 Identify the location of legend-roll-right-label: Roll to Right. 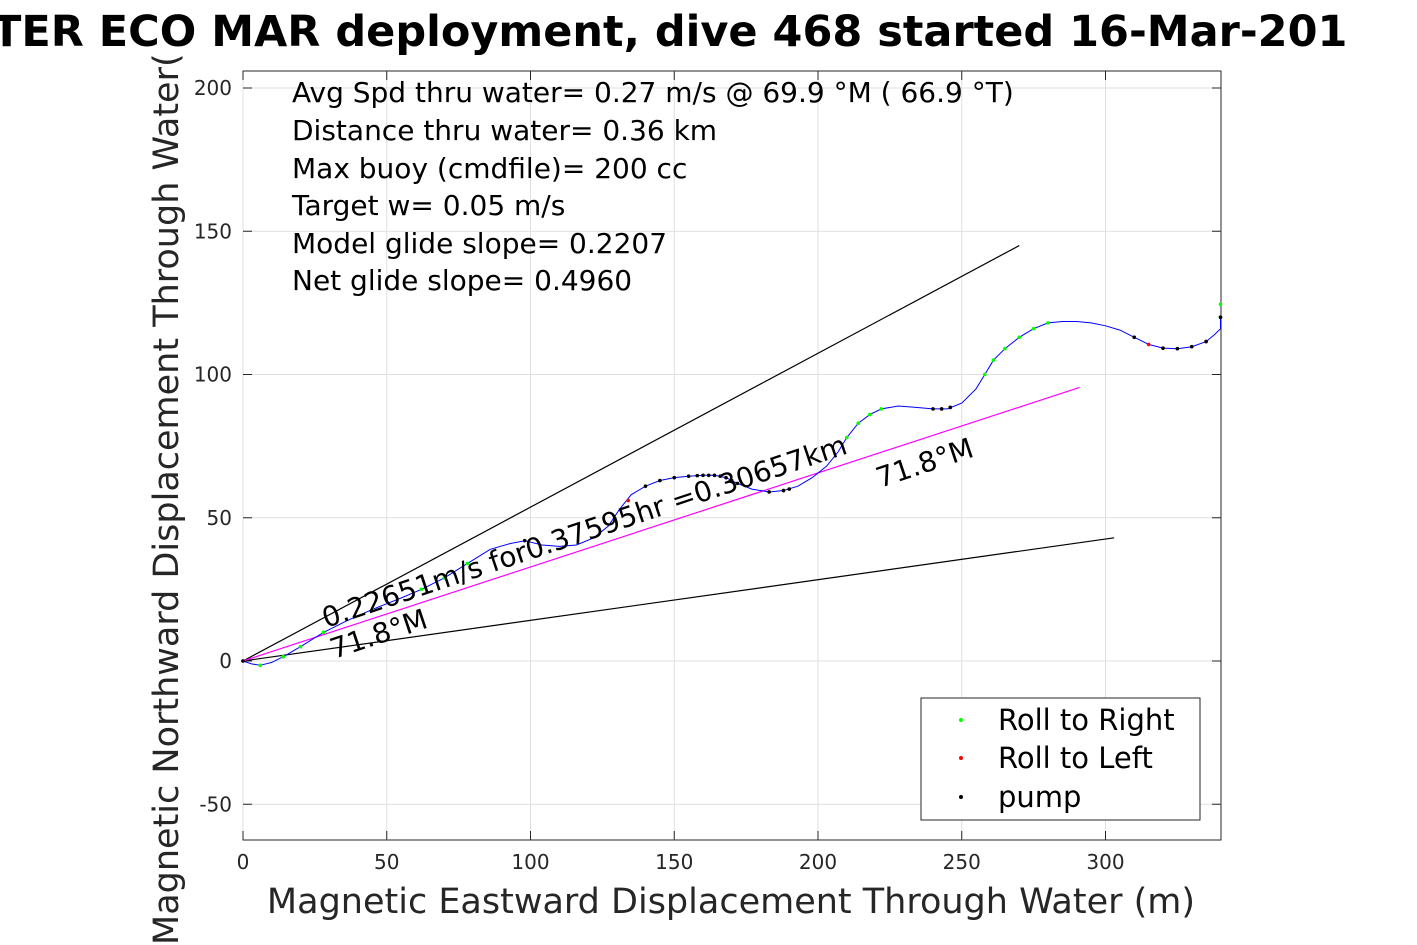
(1086, 720).